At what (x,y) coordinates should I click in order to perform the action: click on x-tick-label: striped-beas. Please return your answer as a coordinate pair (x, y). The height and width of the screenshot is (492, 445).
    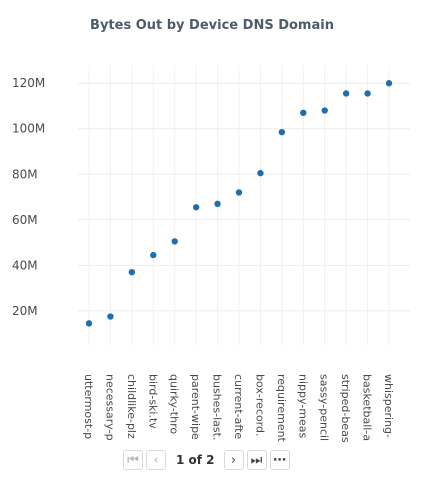
    Looking at the image, I should click on (345, 408).